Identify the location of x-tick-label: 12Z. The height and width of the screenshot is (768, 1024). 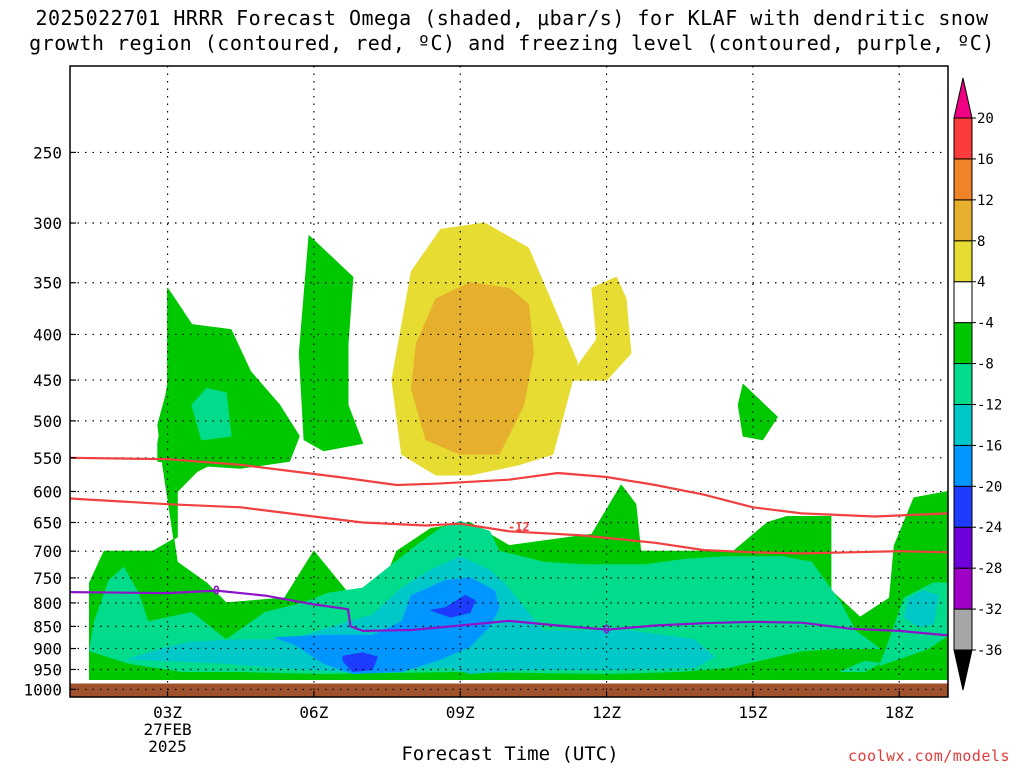
(606, 712).